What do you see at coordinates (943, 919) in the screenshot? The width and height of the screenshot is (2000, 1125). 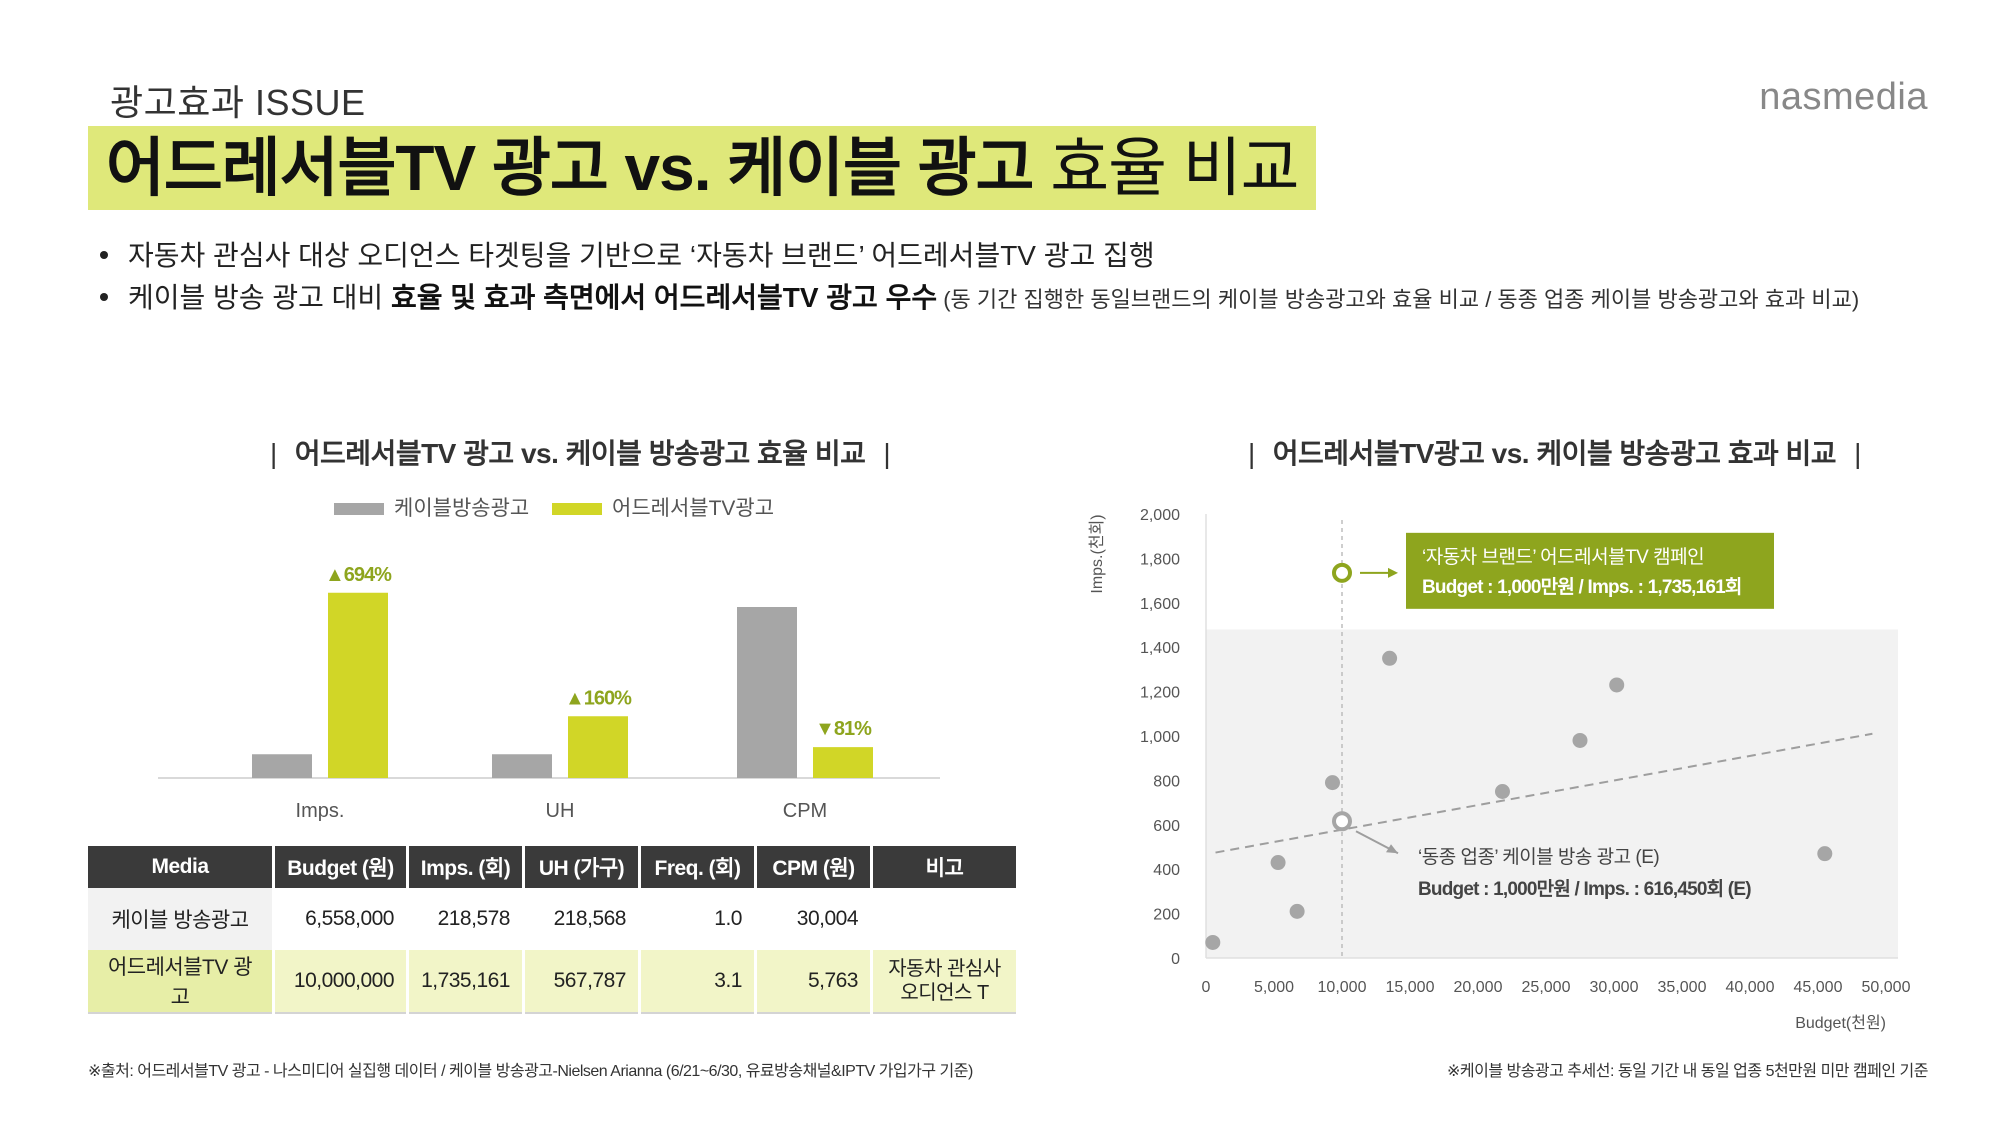 I see `table-cell` at bounding box center [943, 919].